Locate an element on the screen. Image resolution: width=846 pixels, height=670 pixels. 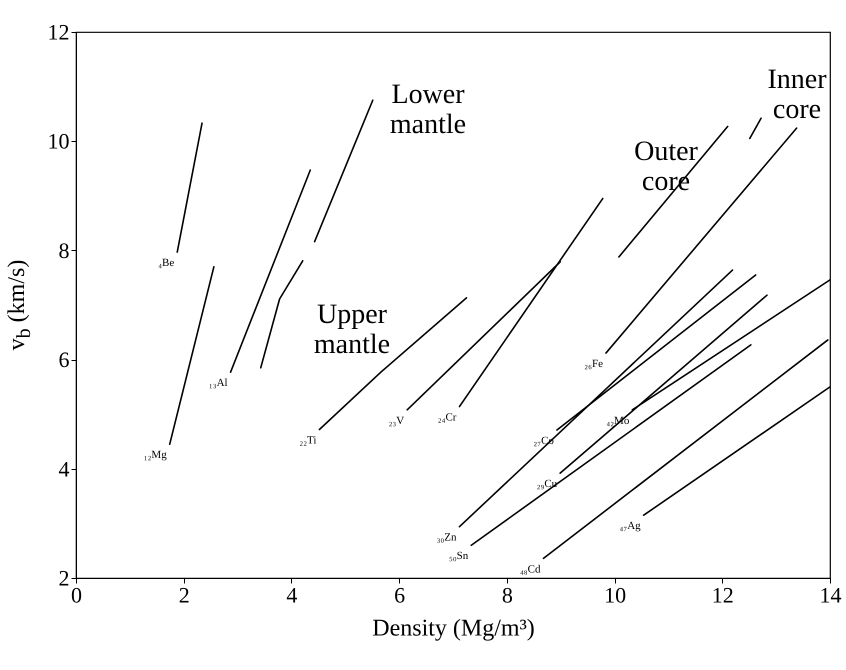
series-label: ₂₂Ti is located at coordinates (307, 440).